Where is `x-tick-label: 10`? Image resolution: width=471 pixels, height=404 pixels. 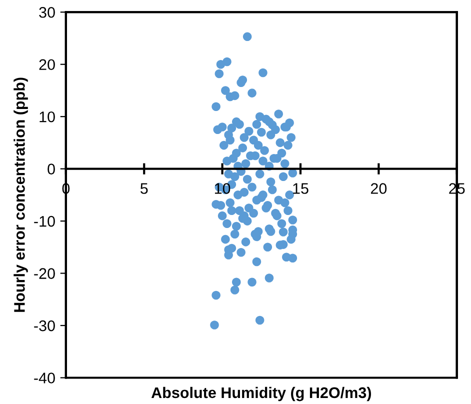
x-tick-label: 10 is located at coordinates (222, 188).